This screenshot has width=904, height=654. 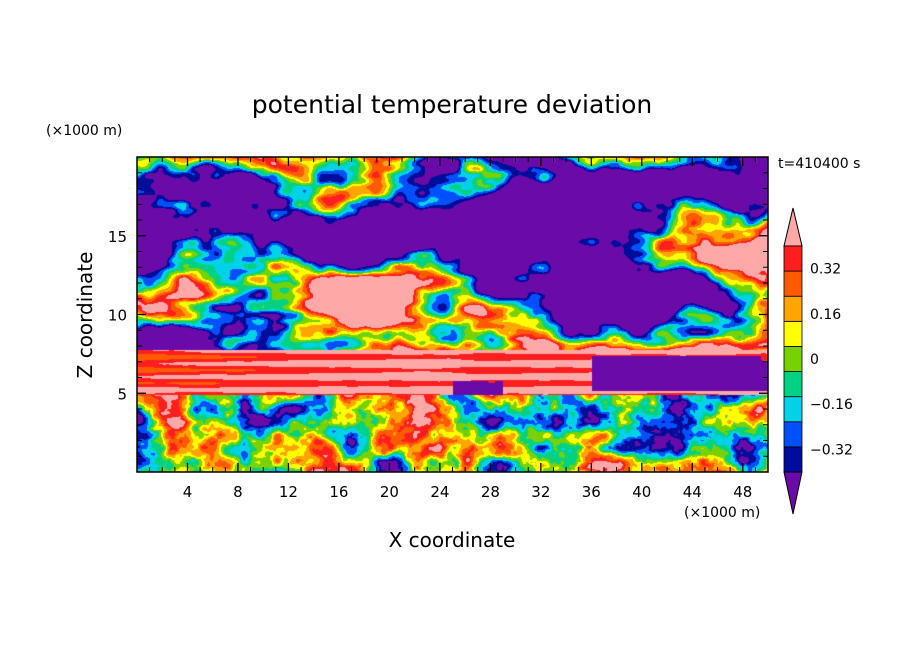 What do you see at coordinates (825, 270) in the screenshot?
I see `colorbar-tick-label: 0.32` at bounding box center [825, 270].